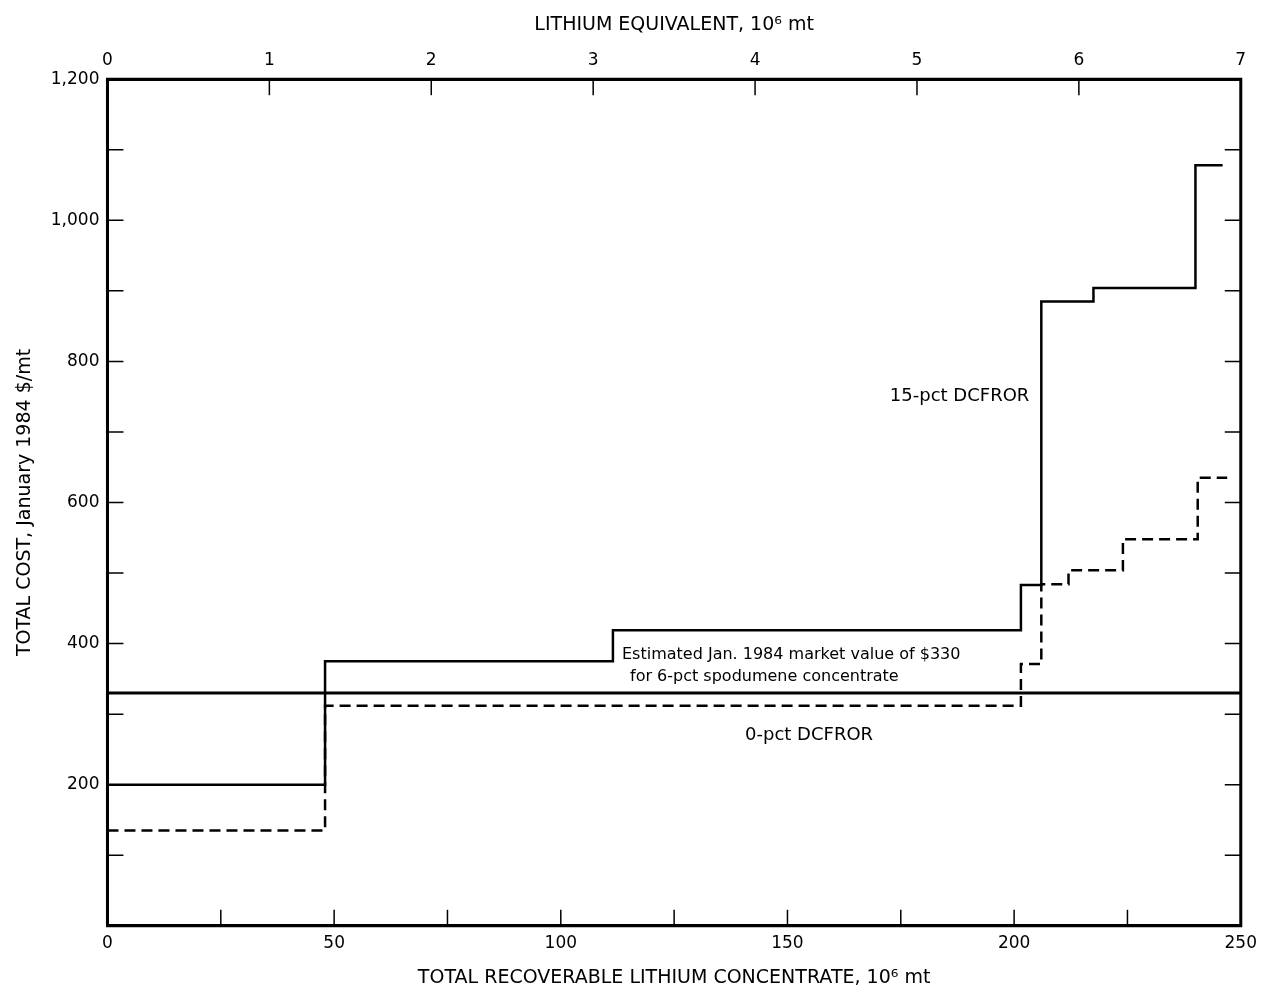 Image resolution: width=1265 pixels, height=999 pixels. Describe the element at coordinates (561, 942) in the screenshot. I see `x-tick-label: 100` at that location.